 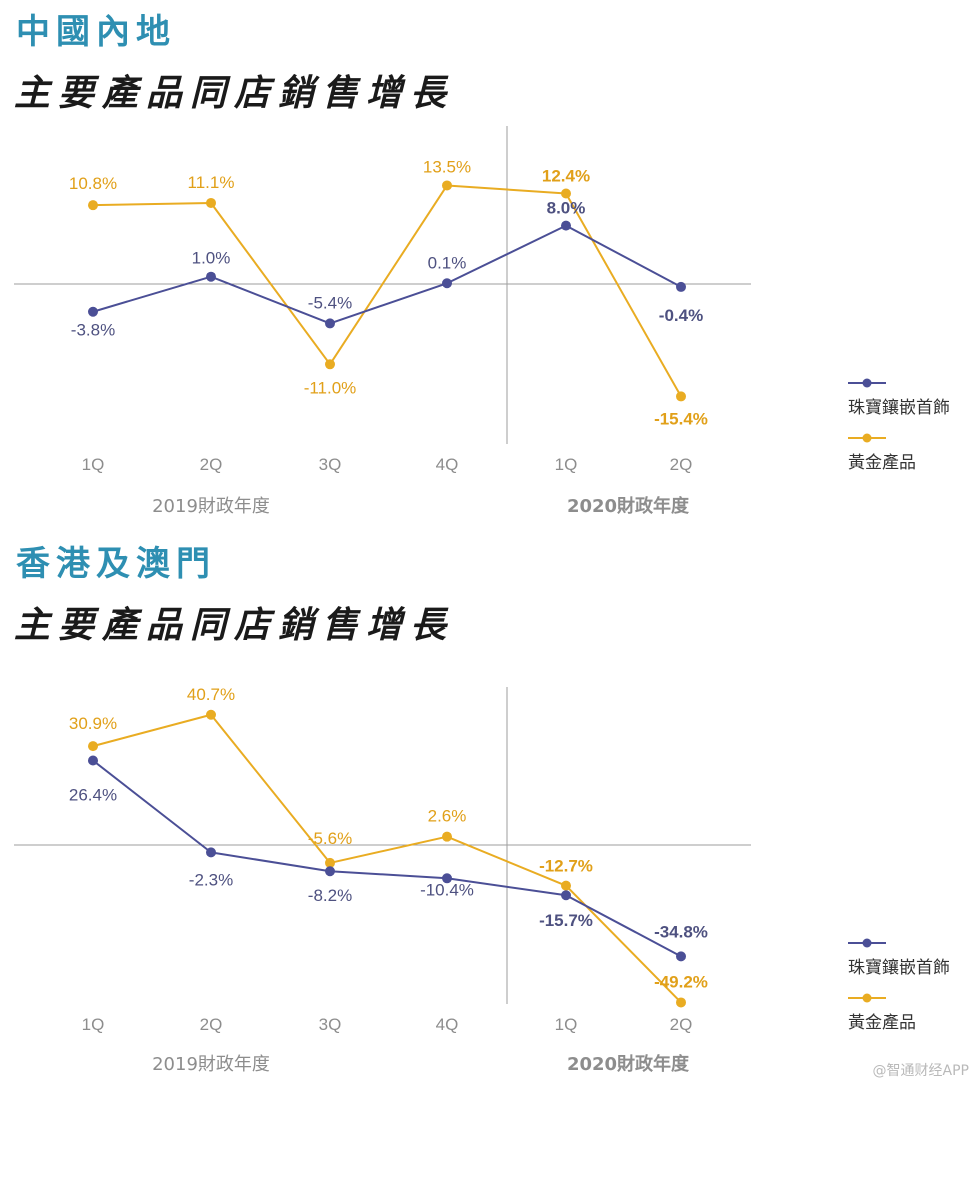 What do you see at coordinates (211, 694) in the screenshot?
I see `data-label-gold: 40.7%` at bounding box center [211, 694].